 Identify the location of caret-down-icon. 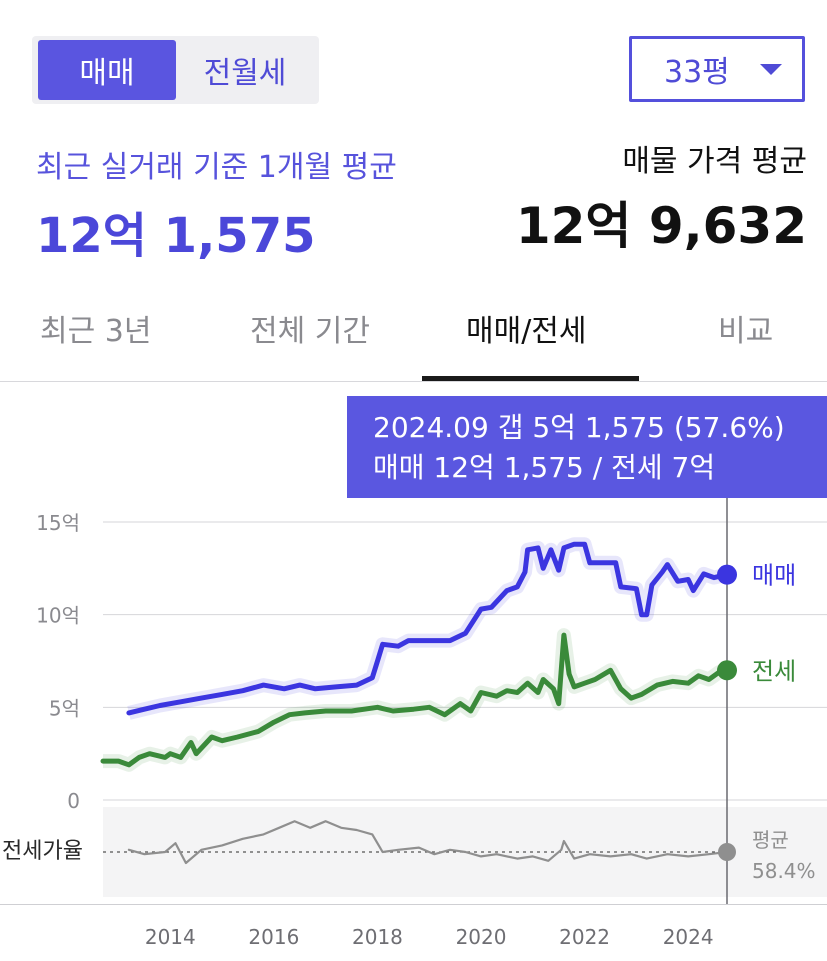
(770, 69).